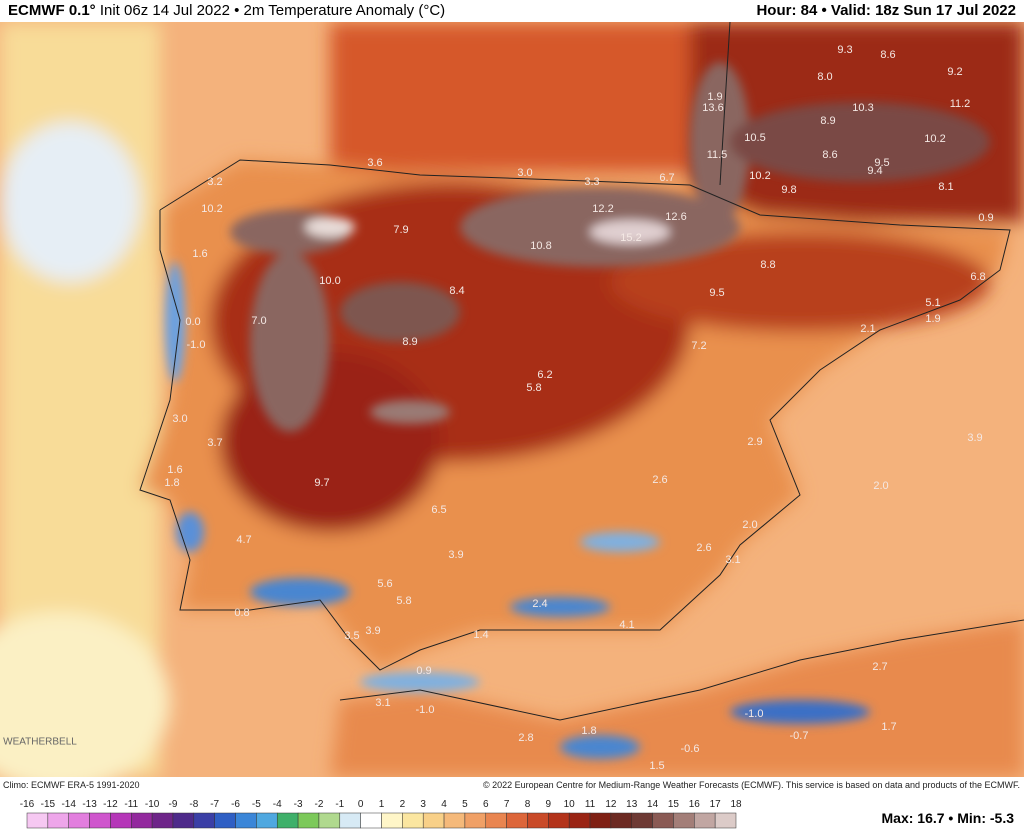 The image size is (1024, 833). What do you see at coordinates (456, 291) in the screenshot?
I see `value-label: 8.4` at bounding box center [456, 291].